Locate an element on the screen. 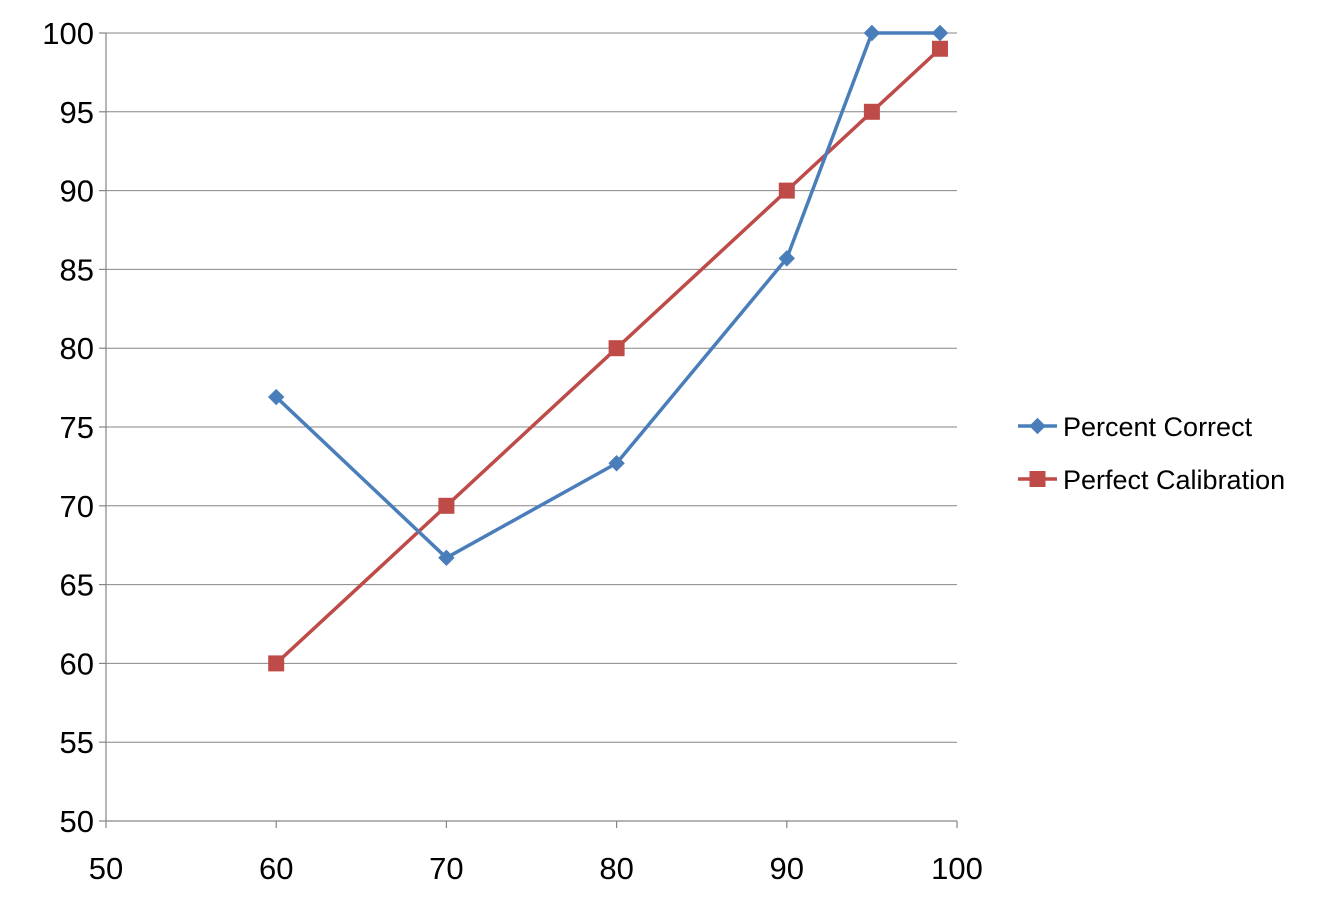 The width and height of the screenshot is (1336, 910). legend-marker-percent-correct is located at coordinates (1037, 426).